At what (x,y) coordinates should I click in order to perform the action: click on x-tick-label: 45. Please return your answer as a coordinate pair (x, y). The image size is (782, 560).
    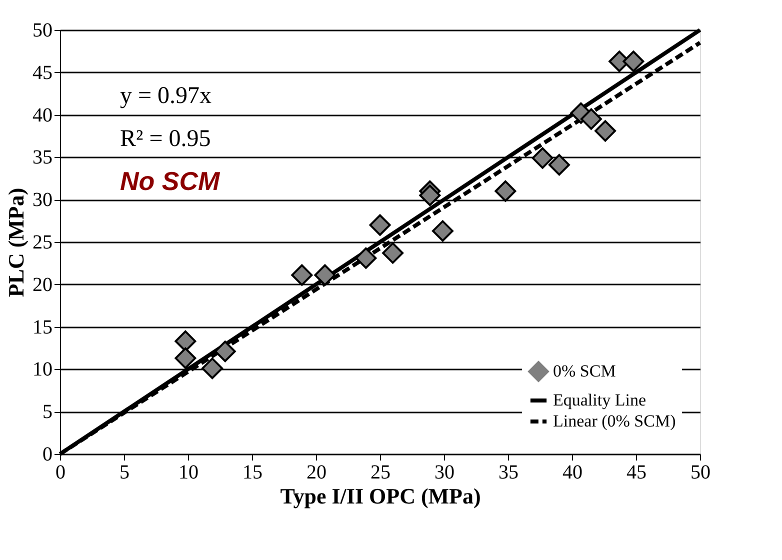
    Looking at the image, I should click on (636, 473).